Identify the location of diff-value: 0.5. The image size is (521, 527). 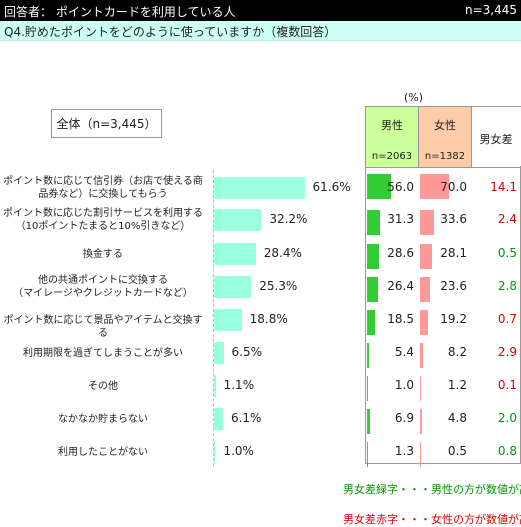
(497, 253).